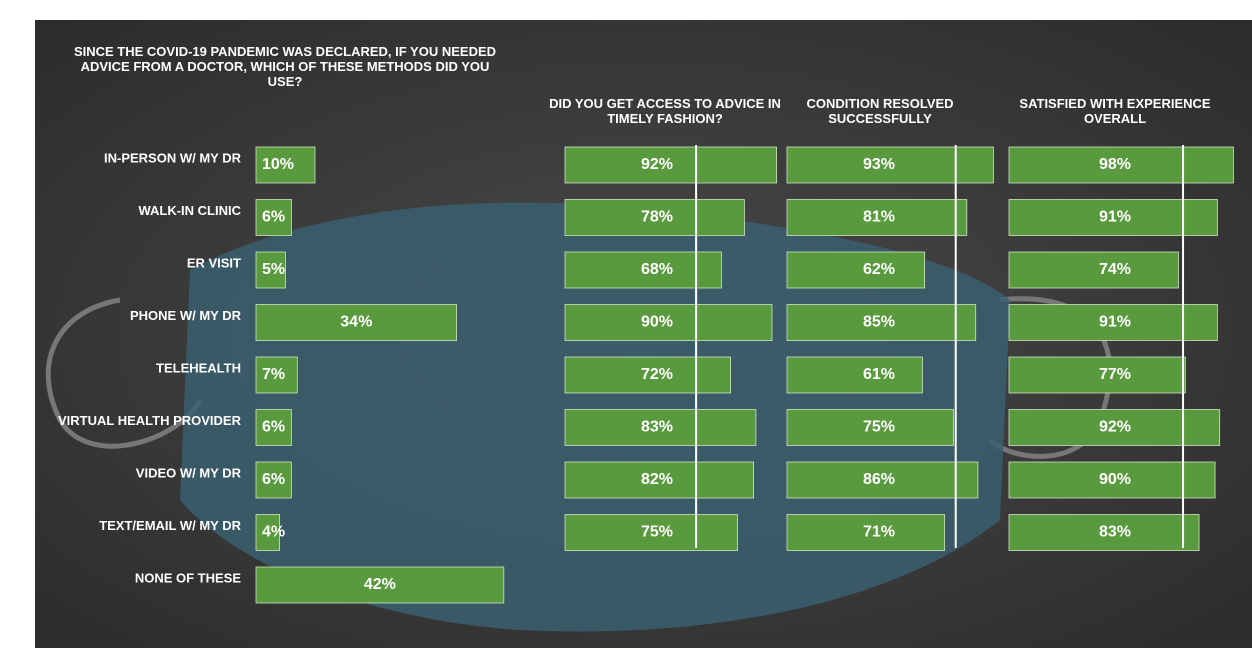 The image size is (1252, 648). Describe the element at coordinates (214, 262) in the screenshot. I see `category-label: ER VISIT` at that location.